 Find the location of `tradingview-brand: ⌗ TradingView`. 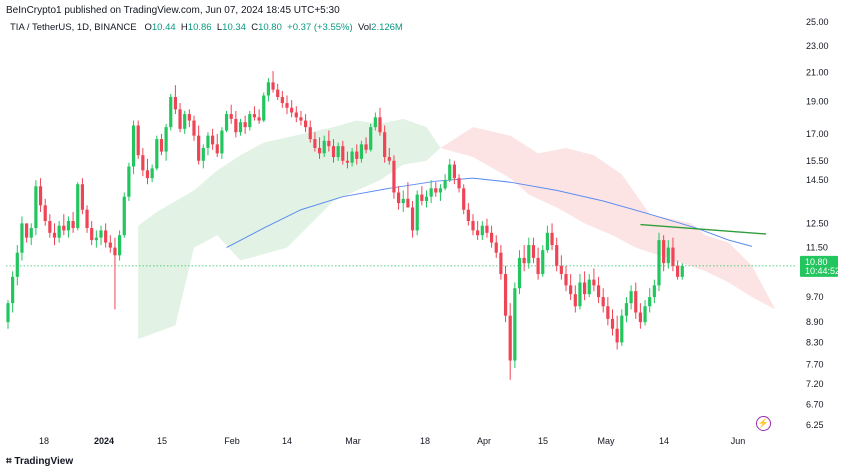

tradingview-brand: ⌗ TradingView is located at coordinates (39, 461).